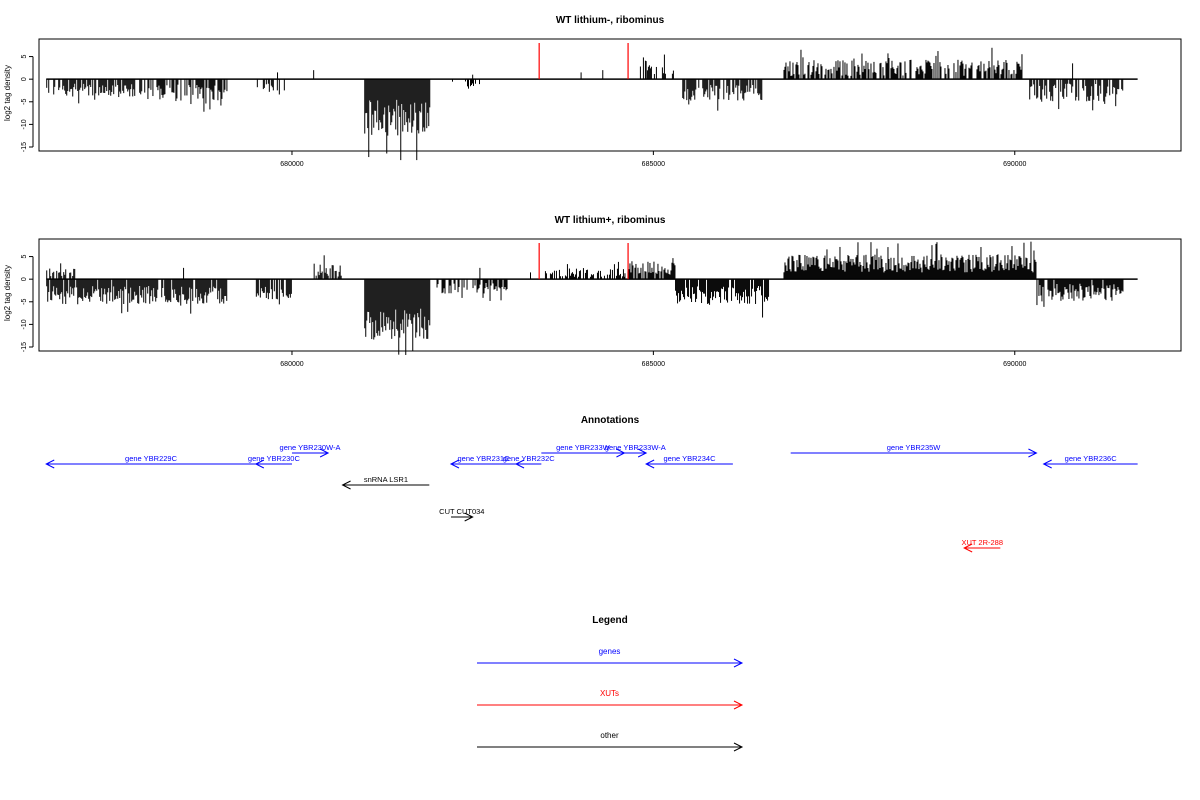 This screenshot has width=1200, height=800. I want to click on annotation-feature: gene YBR231C, so click(483, 461).